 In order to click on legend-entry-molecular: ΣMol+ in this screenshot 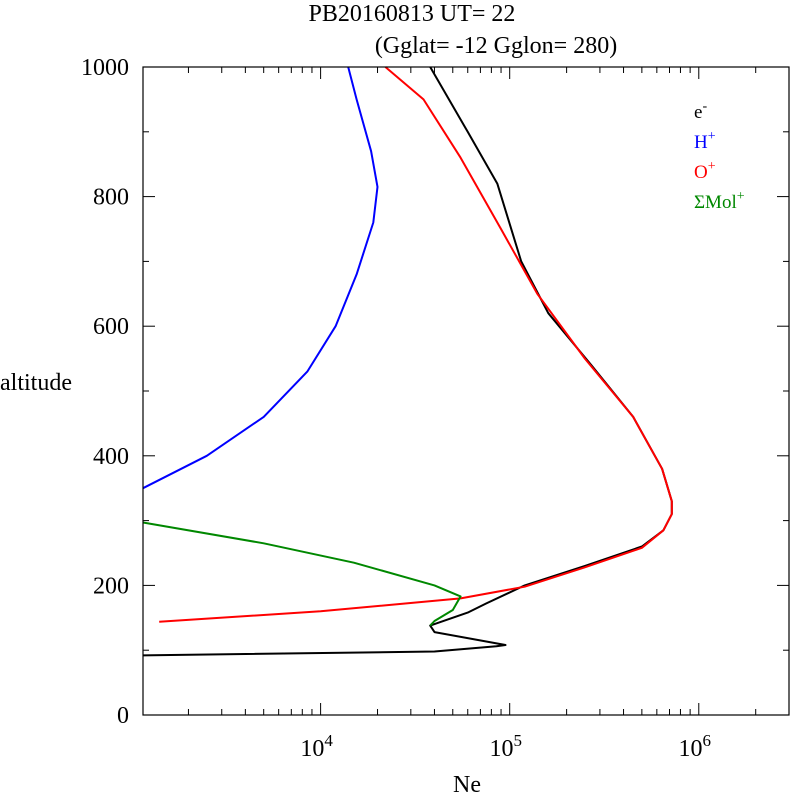, I will do `click(719, 201)`.